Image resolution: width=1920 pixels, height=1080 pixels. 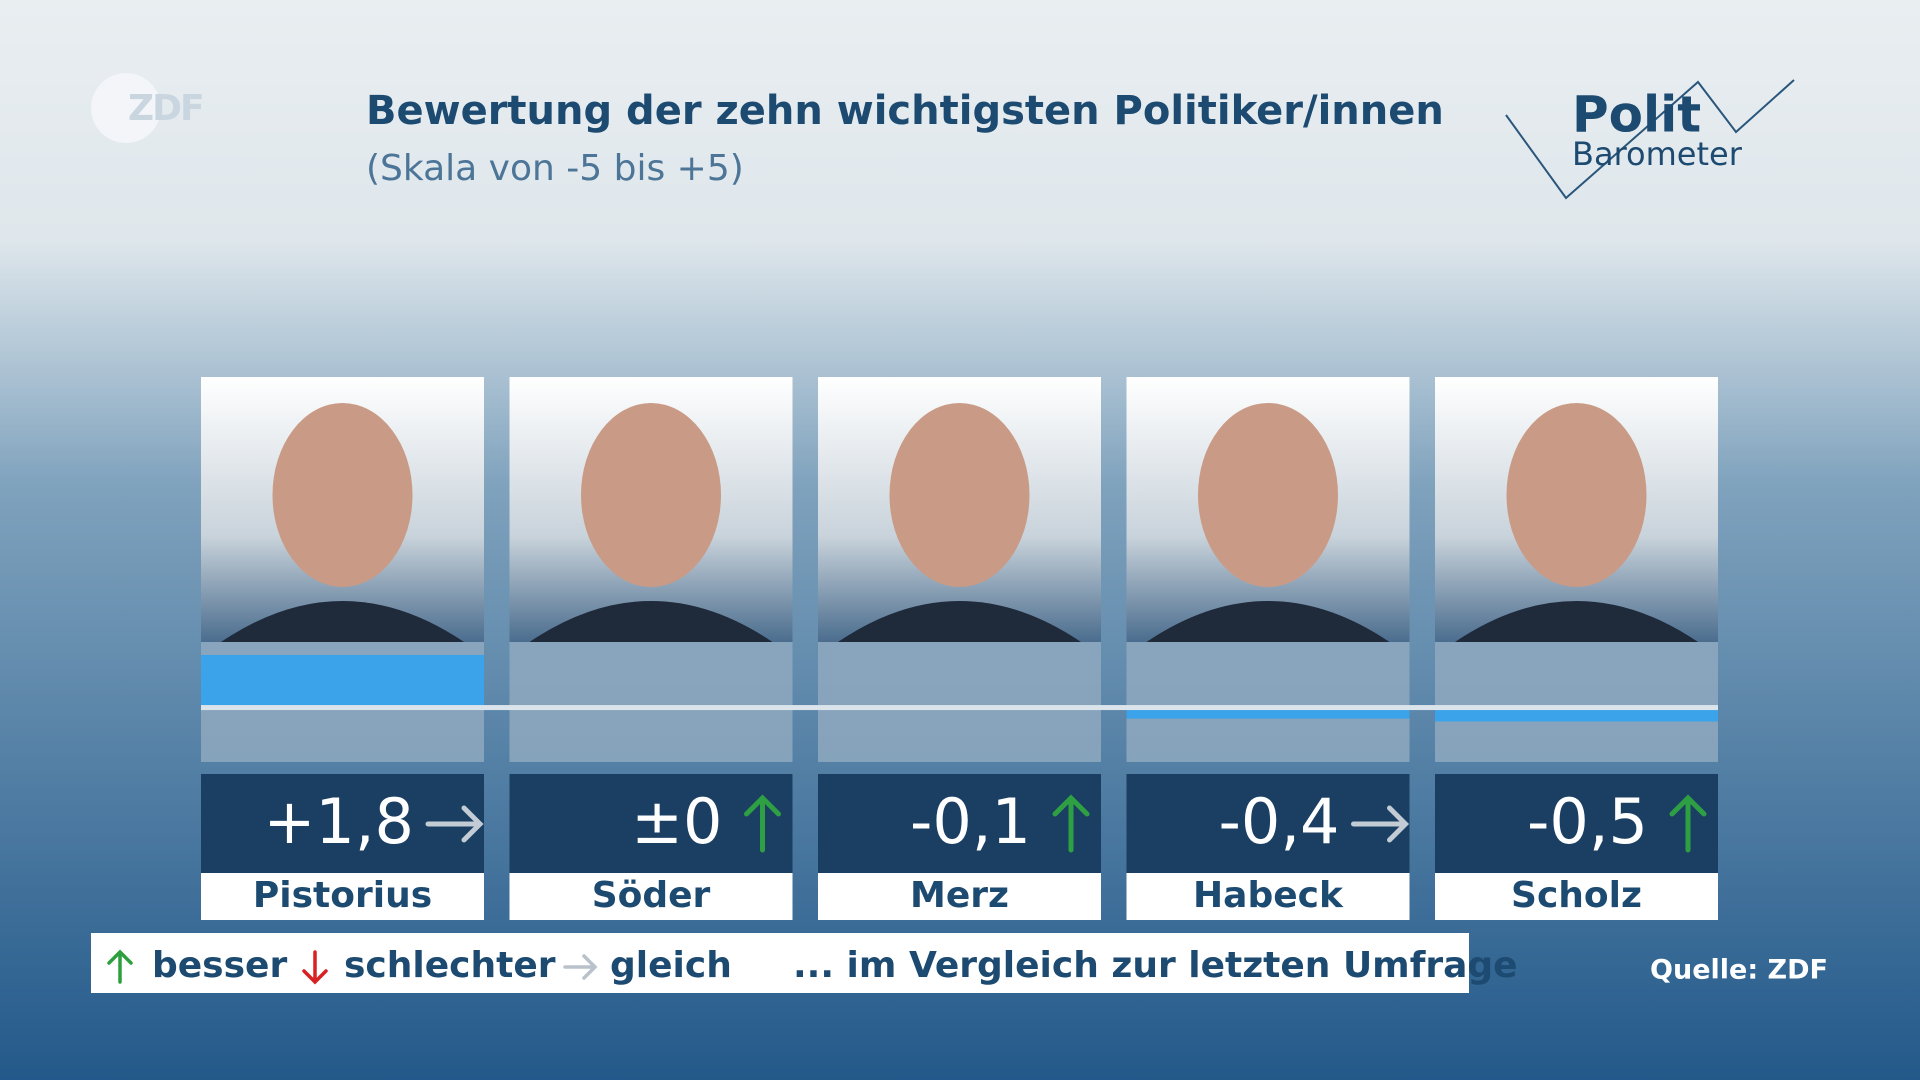 I want to click on value-label: ±0, so click(x=676, y=821).